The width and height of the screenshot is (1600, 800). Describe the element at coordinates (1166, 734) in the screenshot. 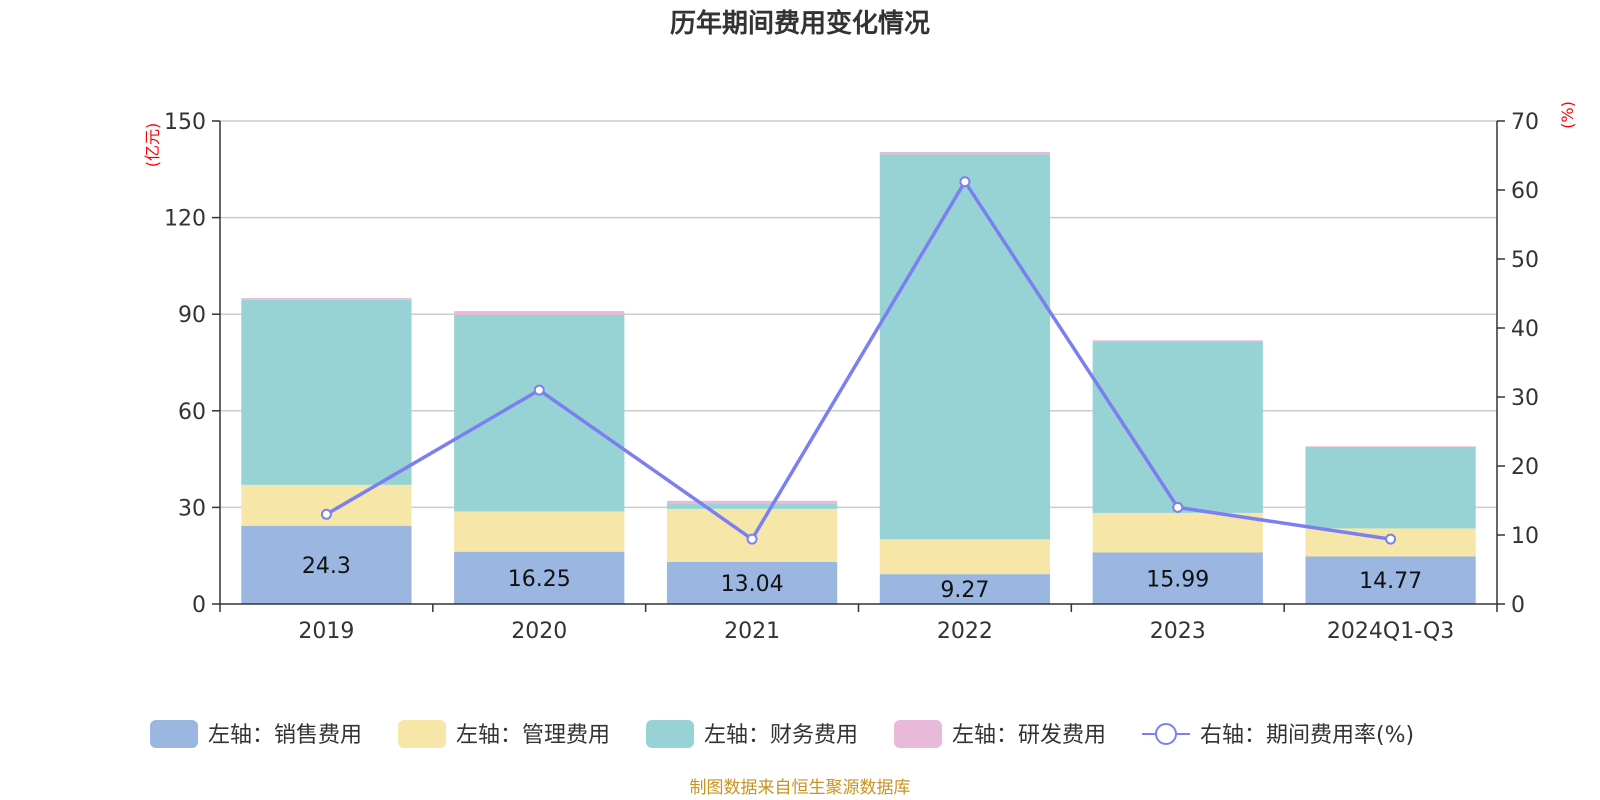

I see `legend-marker` at that location.